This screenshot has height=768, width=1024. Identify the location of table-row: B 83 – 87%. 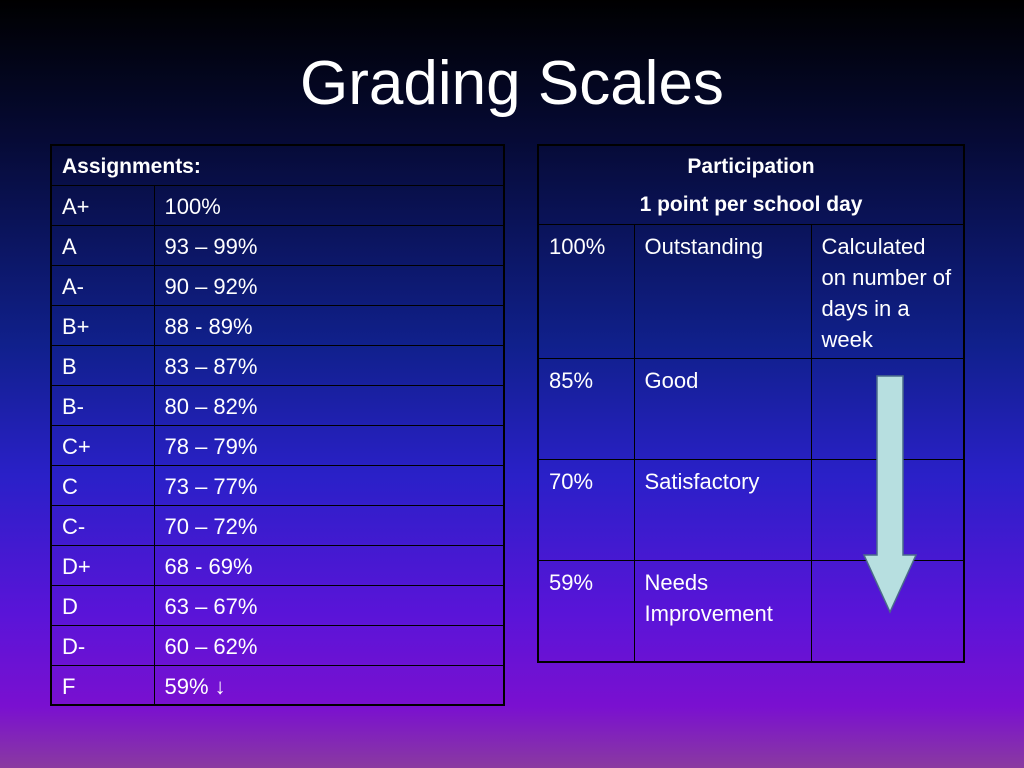
(277, 365).